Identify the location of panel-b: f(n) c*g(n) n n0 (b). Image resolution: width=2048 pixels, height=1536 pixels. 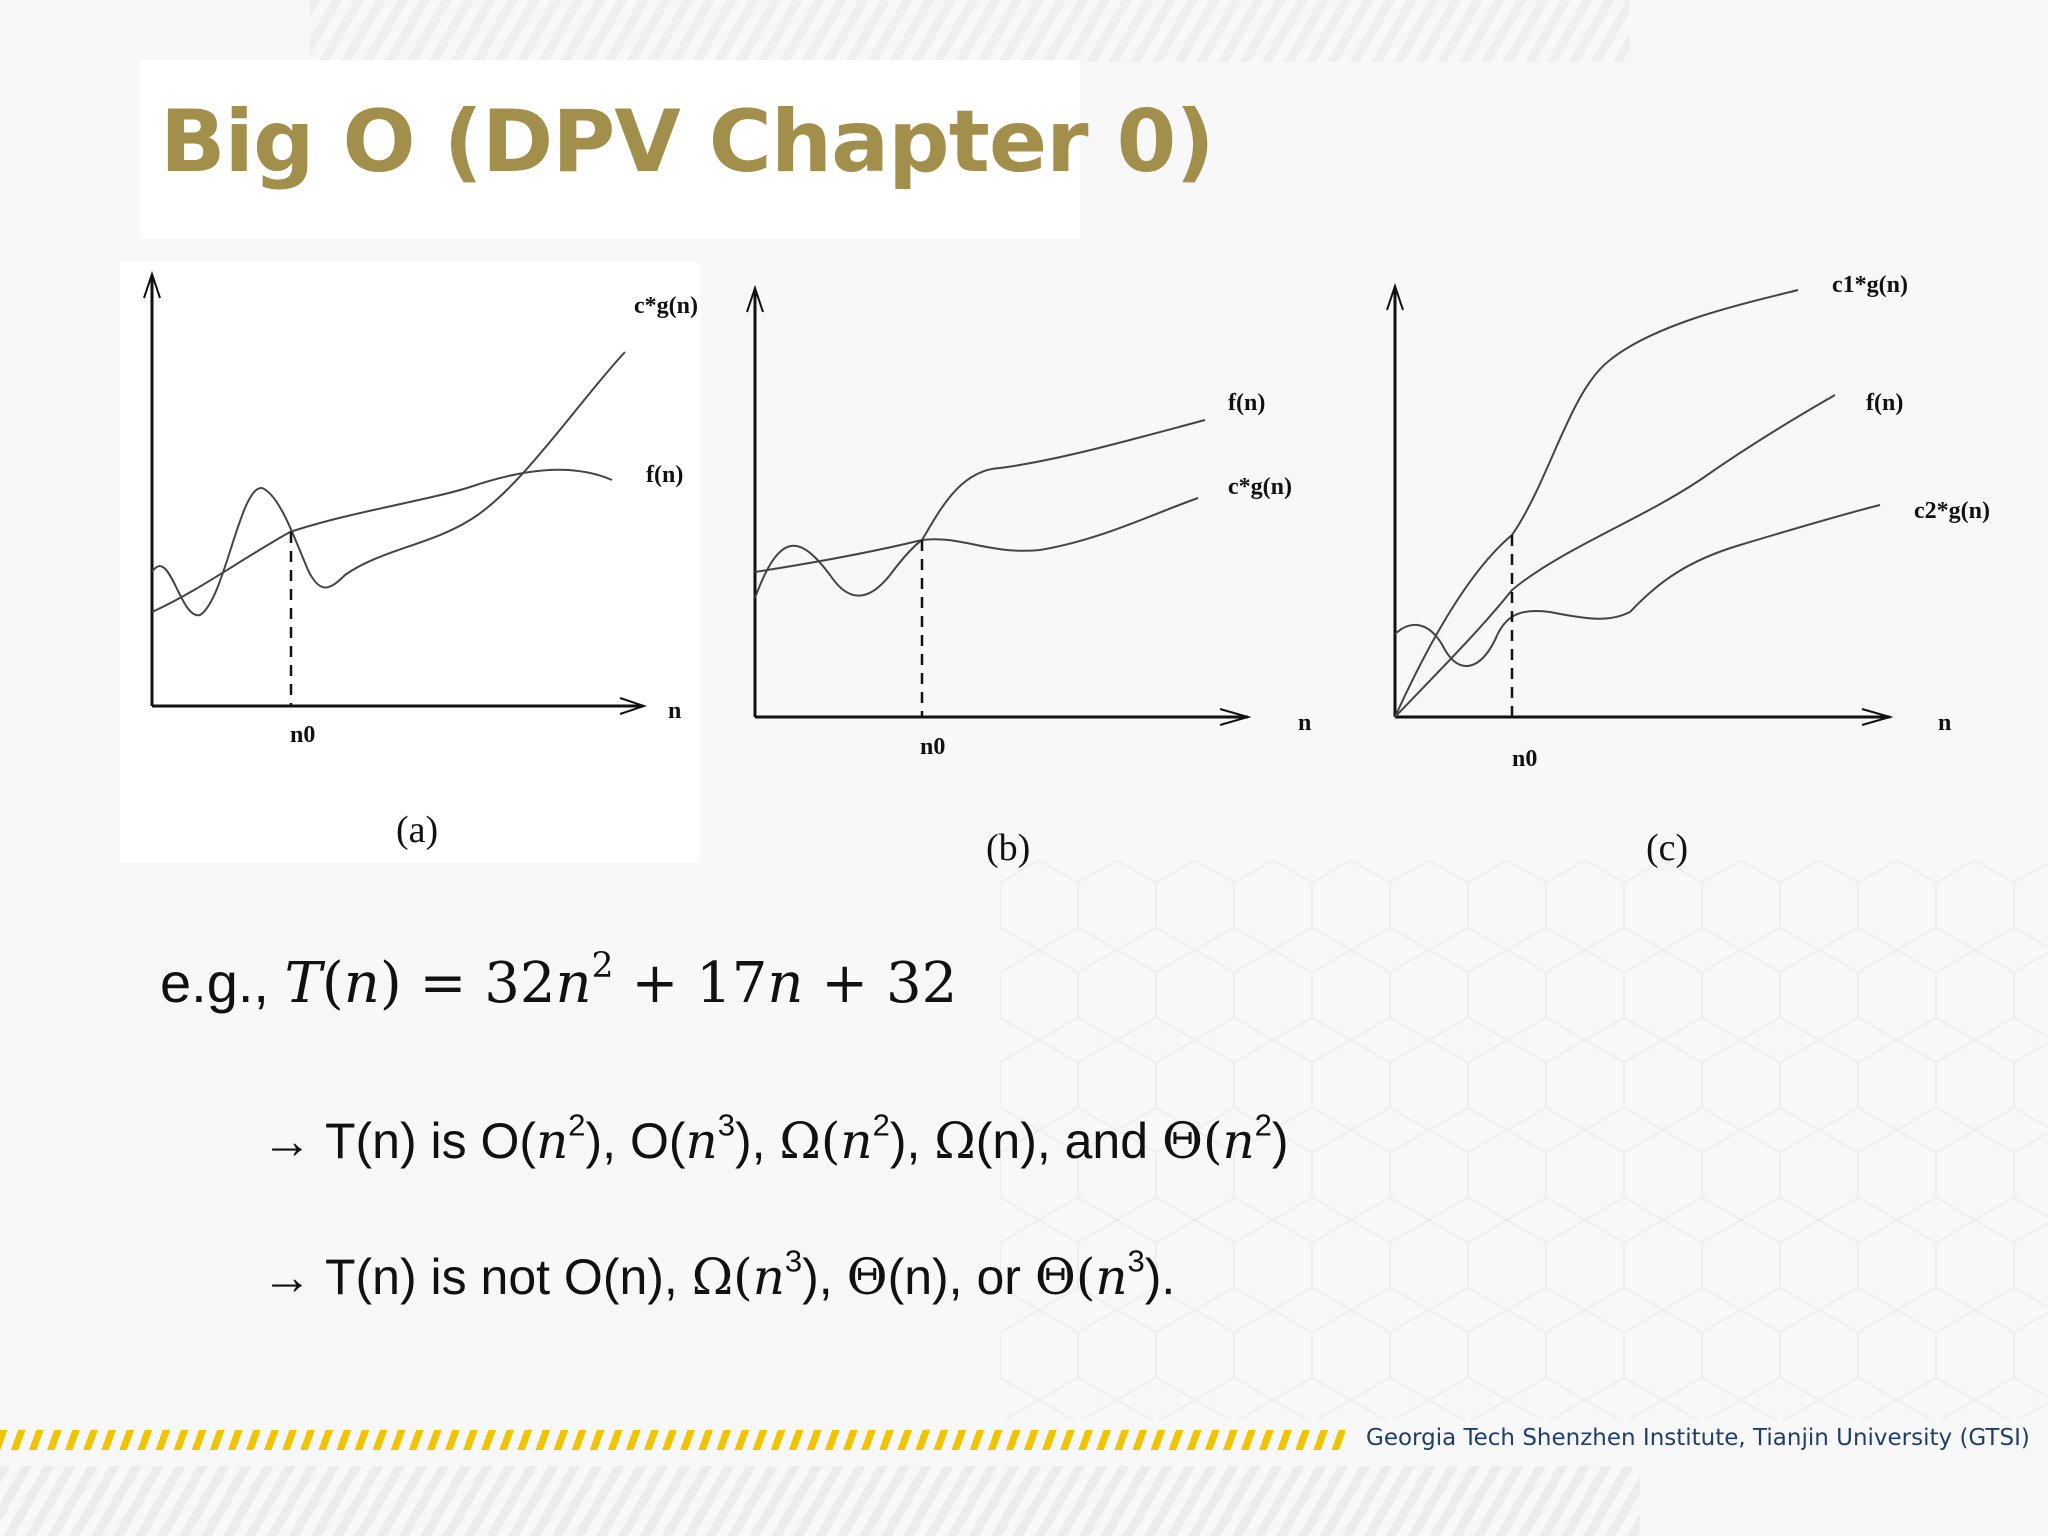
(1028, 576).